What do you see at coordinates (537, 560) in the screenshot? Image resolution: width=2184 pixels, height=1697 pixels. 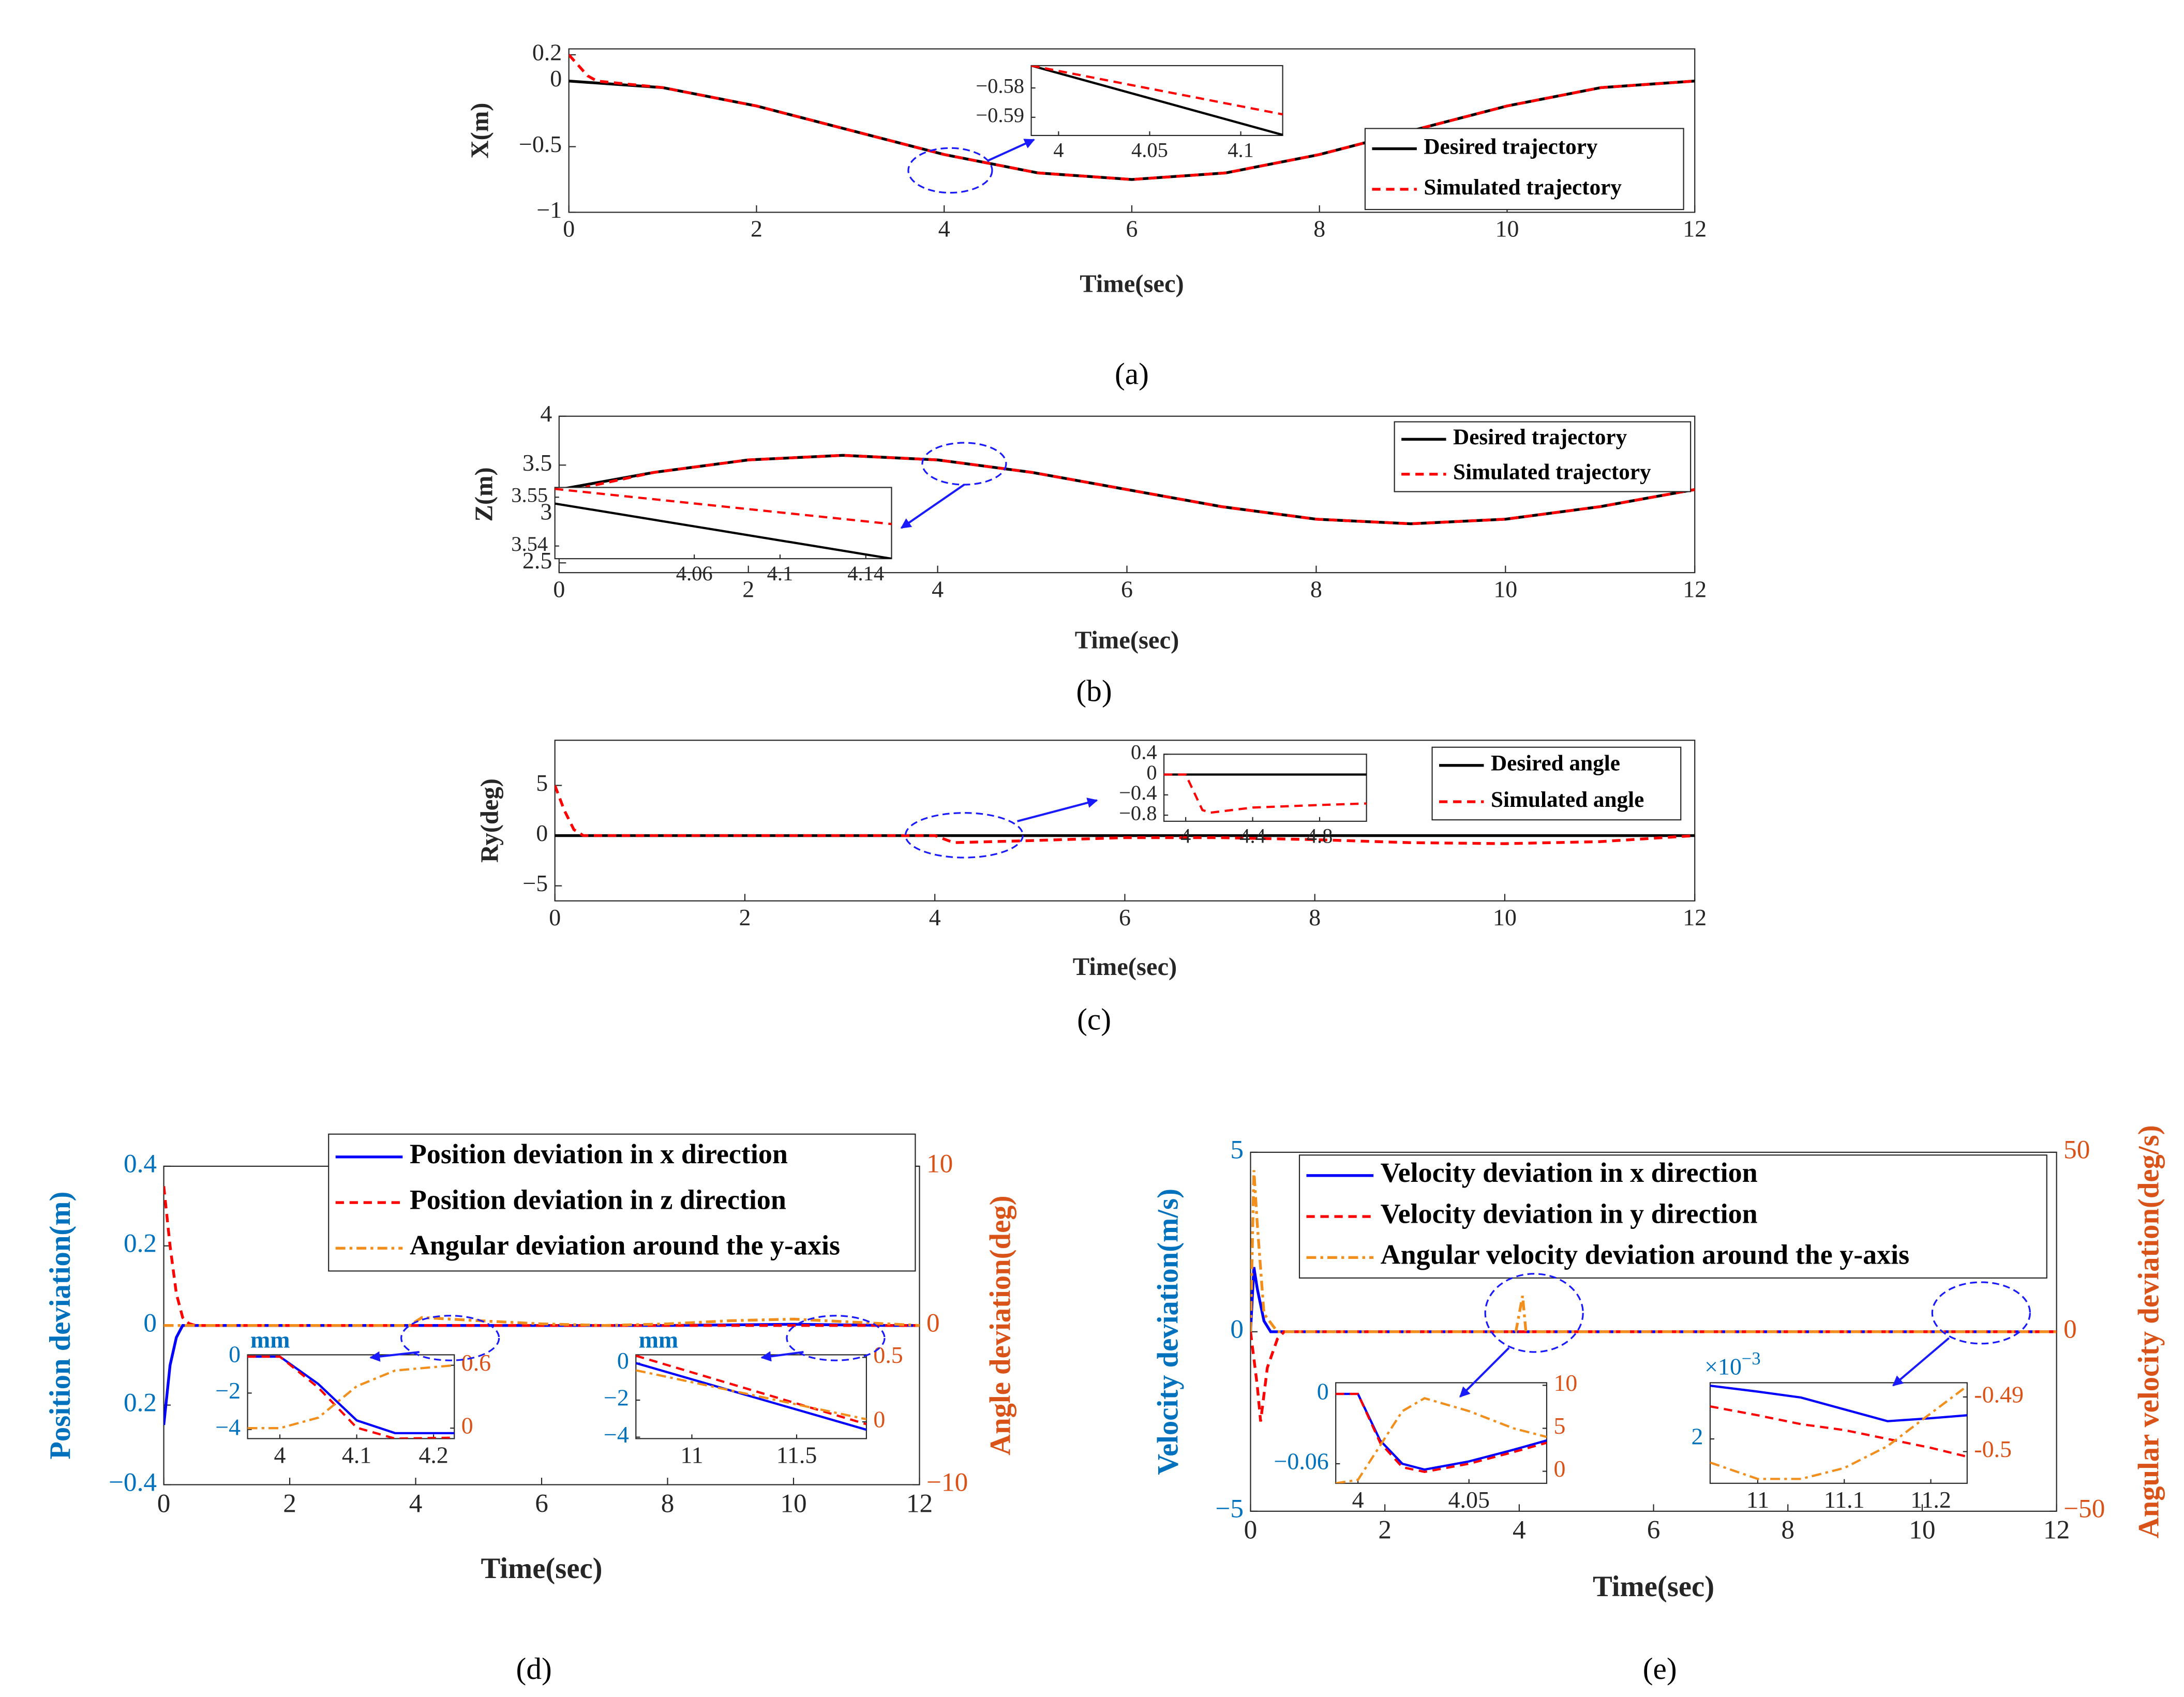 I see `y-tick-label: 2.5` at bounding box center [537, 560].